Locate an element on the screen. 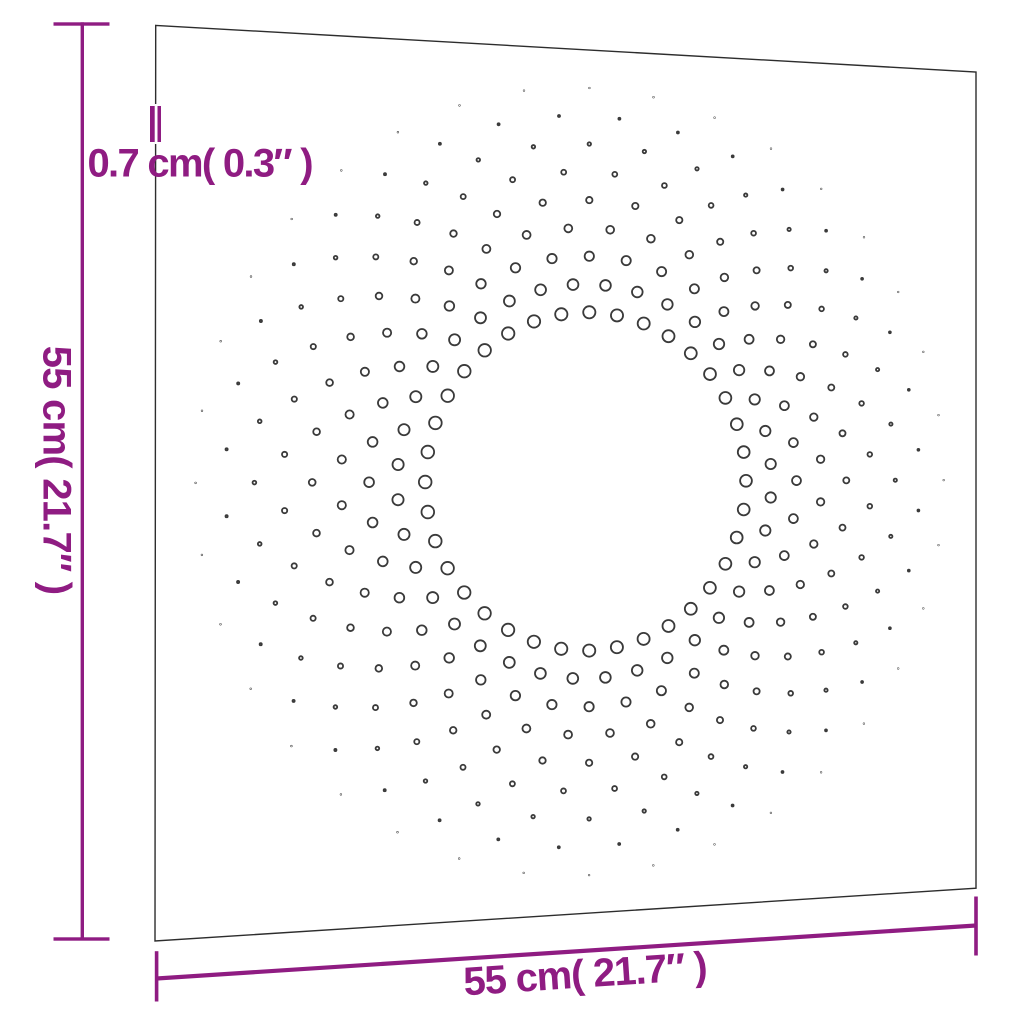 The height and width of the screenshot is (1024, 1024). svg-text: 0.7 cm( 0.3″ ) is located at coordinates (200, 163).